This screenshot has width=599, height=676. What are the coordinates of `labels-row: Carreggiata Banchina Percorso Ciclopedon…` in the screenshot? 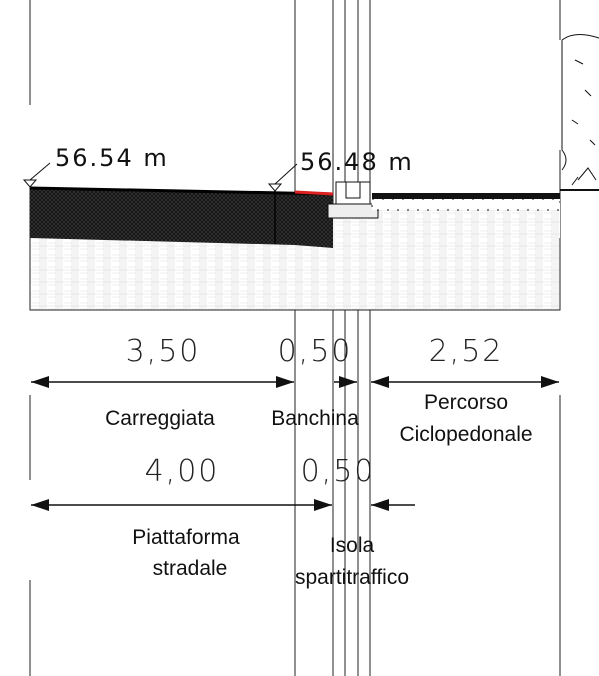 It's located at (318, 418).